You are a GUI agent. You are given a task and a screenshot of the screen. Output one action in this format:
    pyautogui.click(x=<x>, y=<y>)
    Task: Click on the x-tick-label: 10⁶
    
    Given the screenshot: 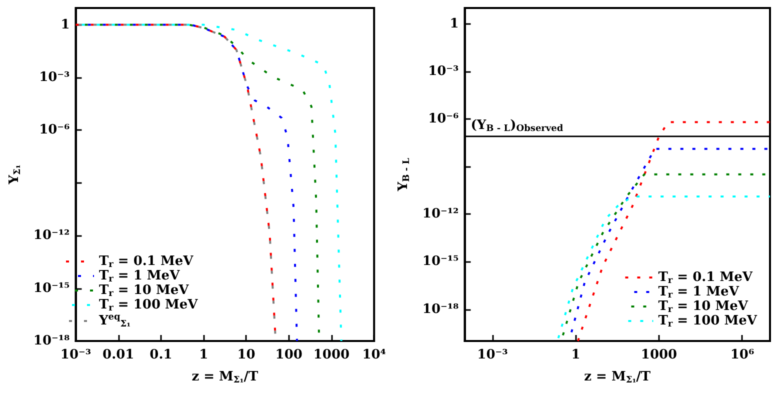 What is the action you would take?
    pyautogui.click(x=742, y=355)
    